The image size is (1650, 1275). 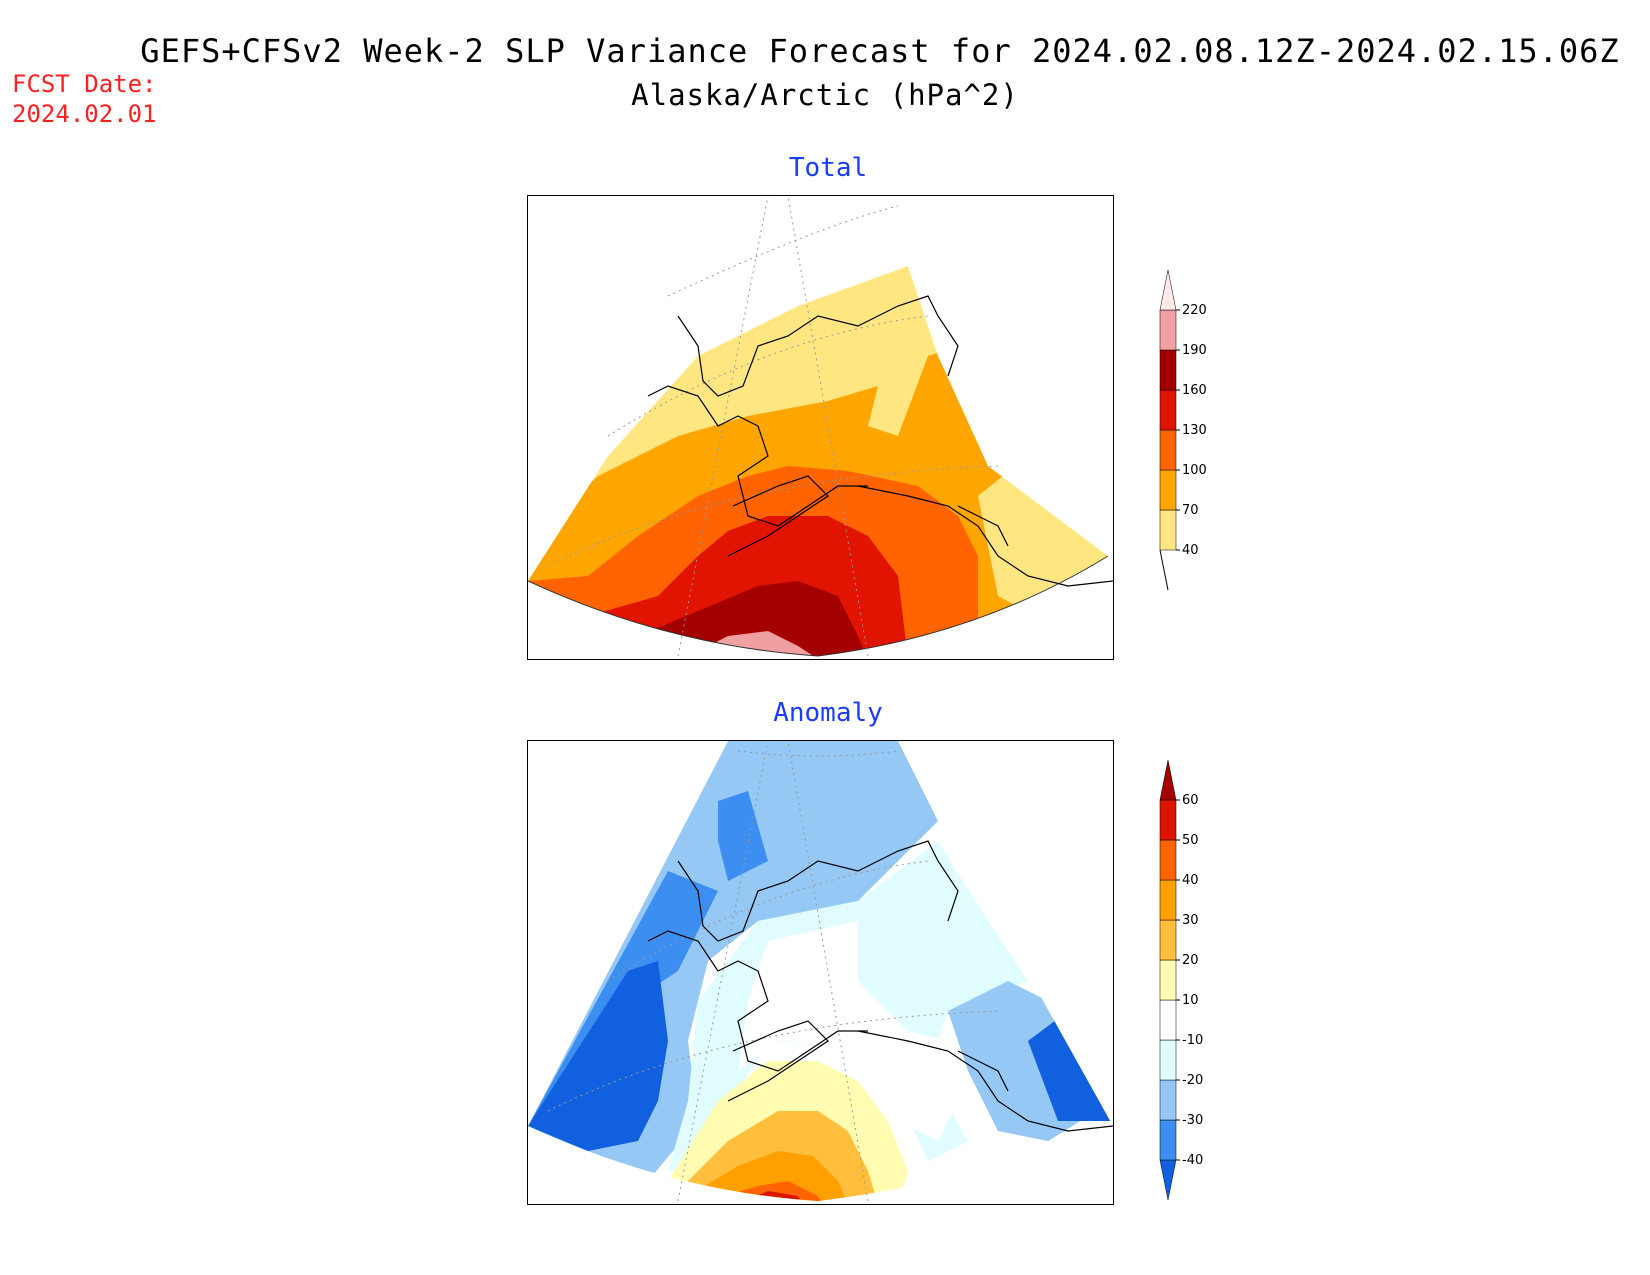 What do you see at coordinates (1192, 1120) in the screenshot?
I see `colorbar-tick-label: -30` at bounding box center [1192, 1120].